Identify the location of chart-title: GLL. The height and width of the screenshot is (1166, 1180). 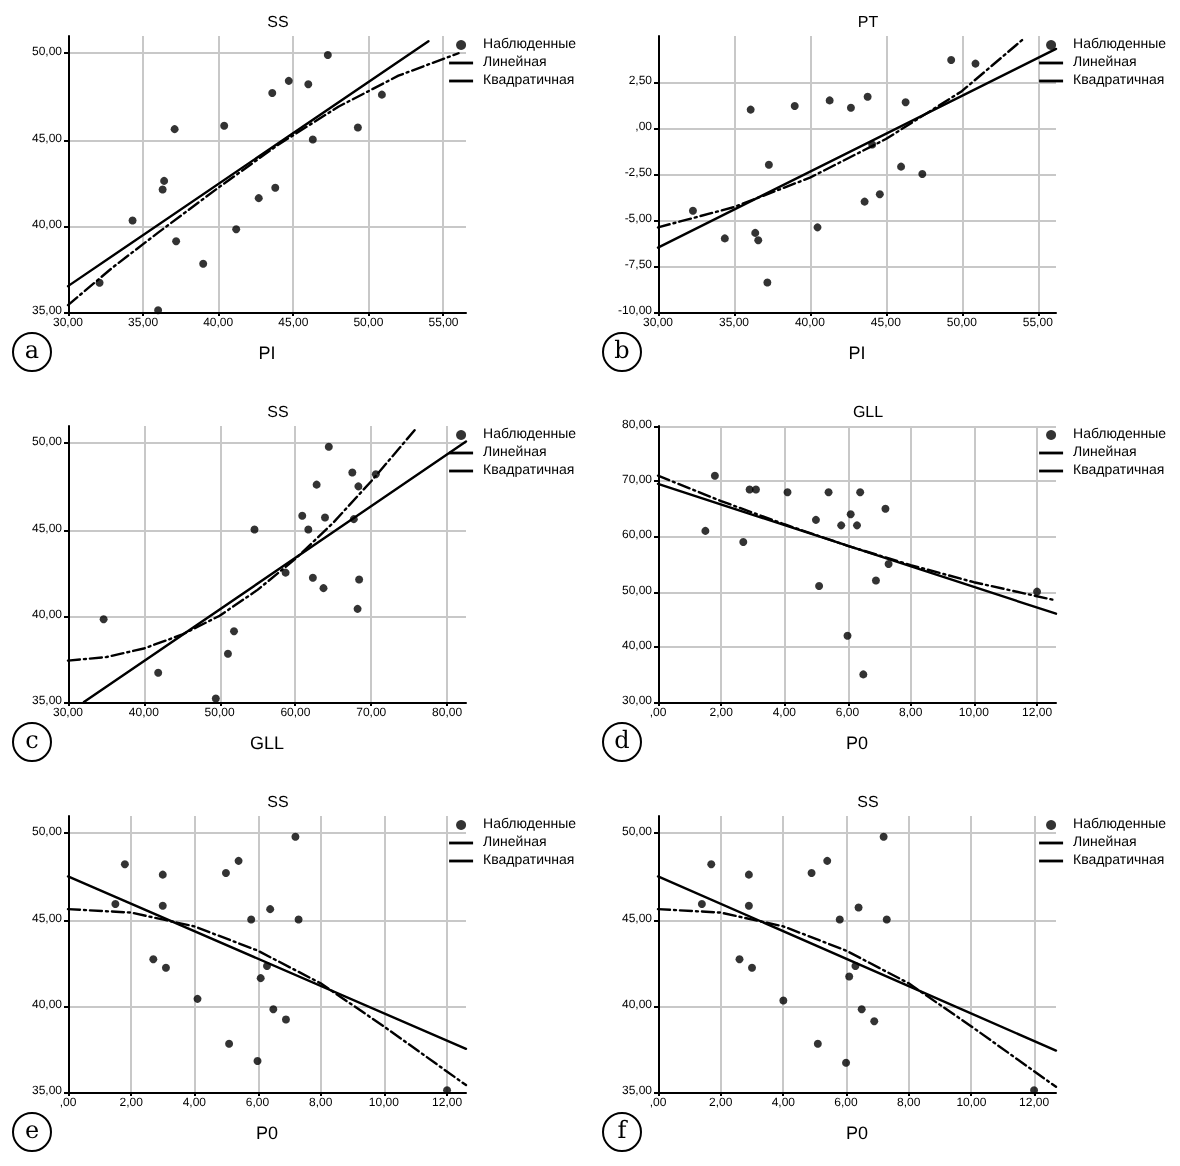
(868, 412).